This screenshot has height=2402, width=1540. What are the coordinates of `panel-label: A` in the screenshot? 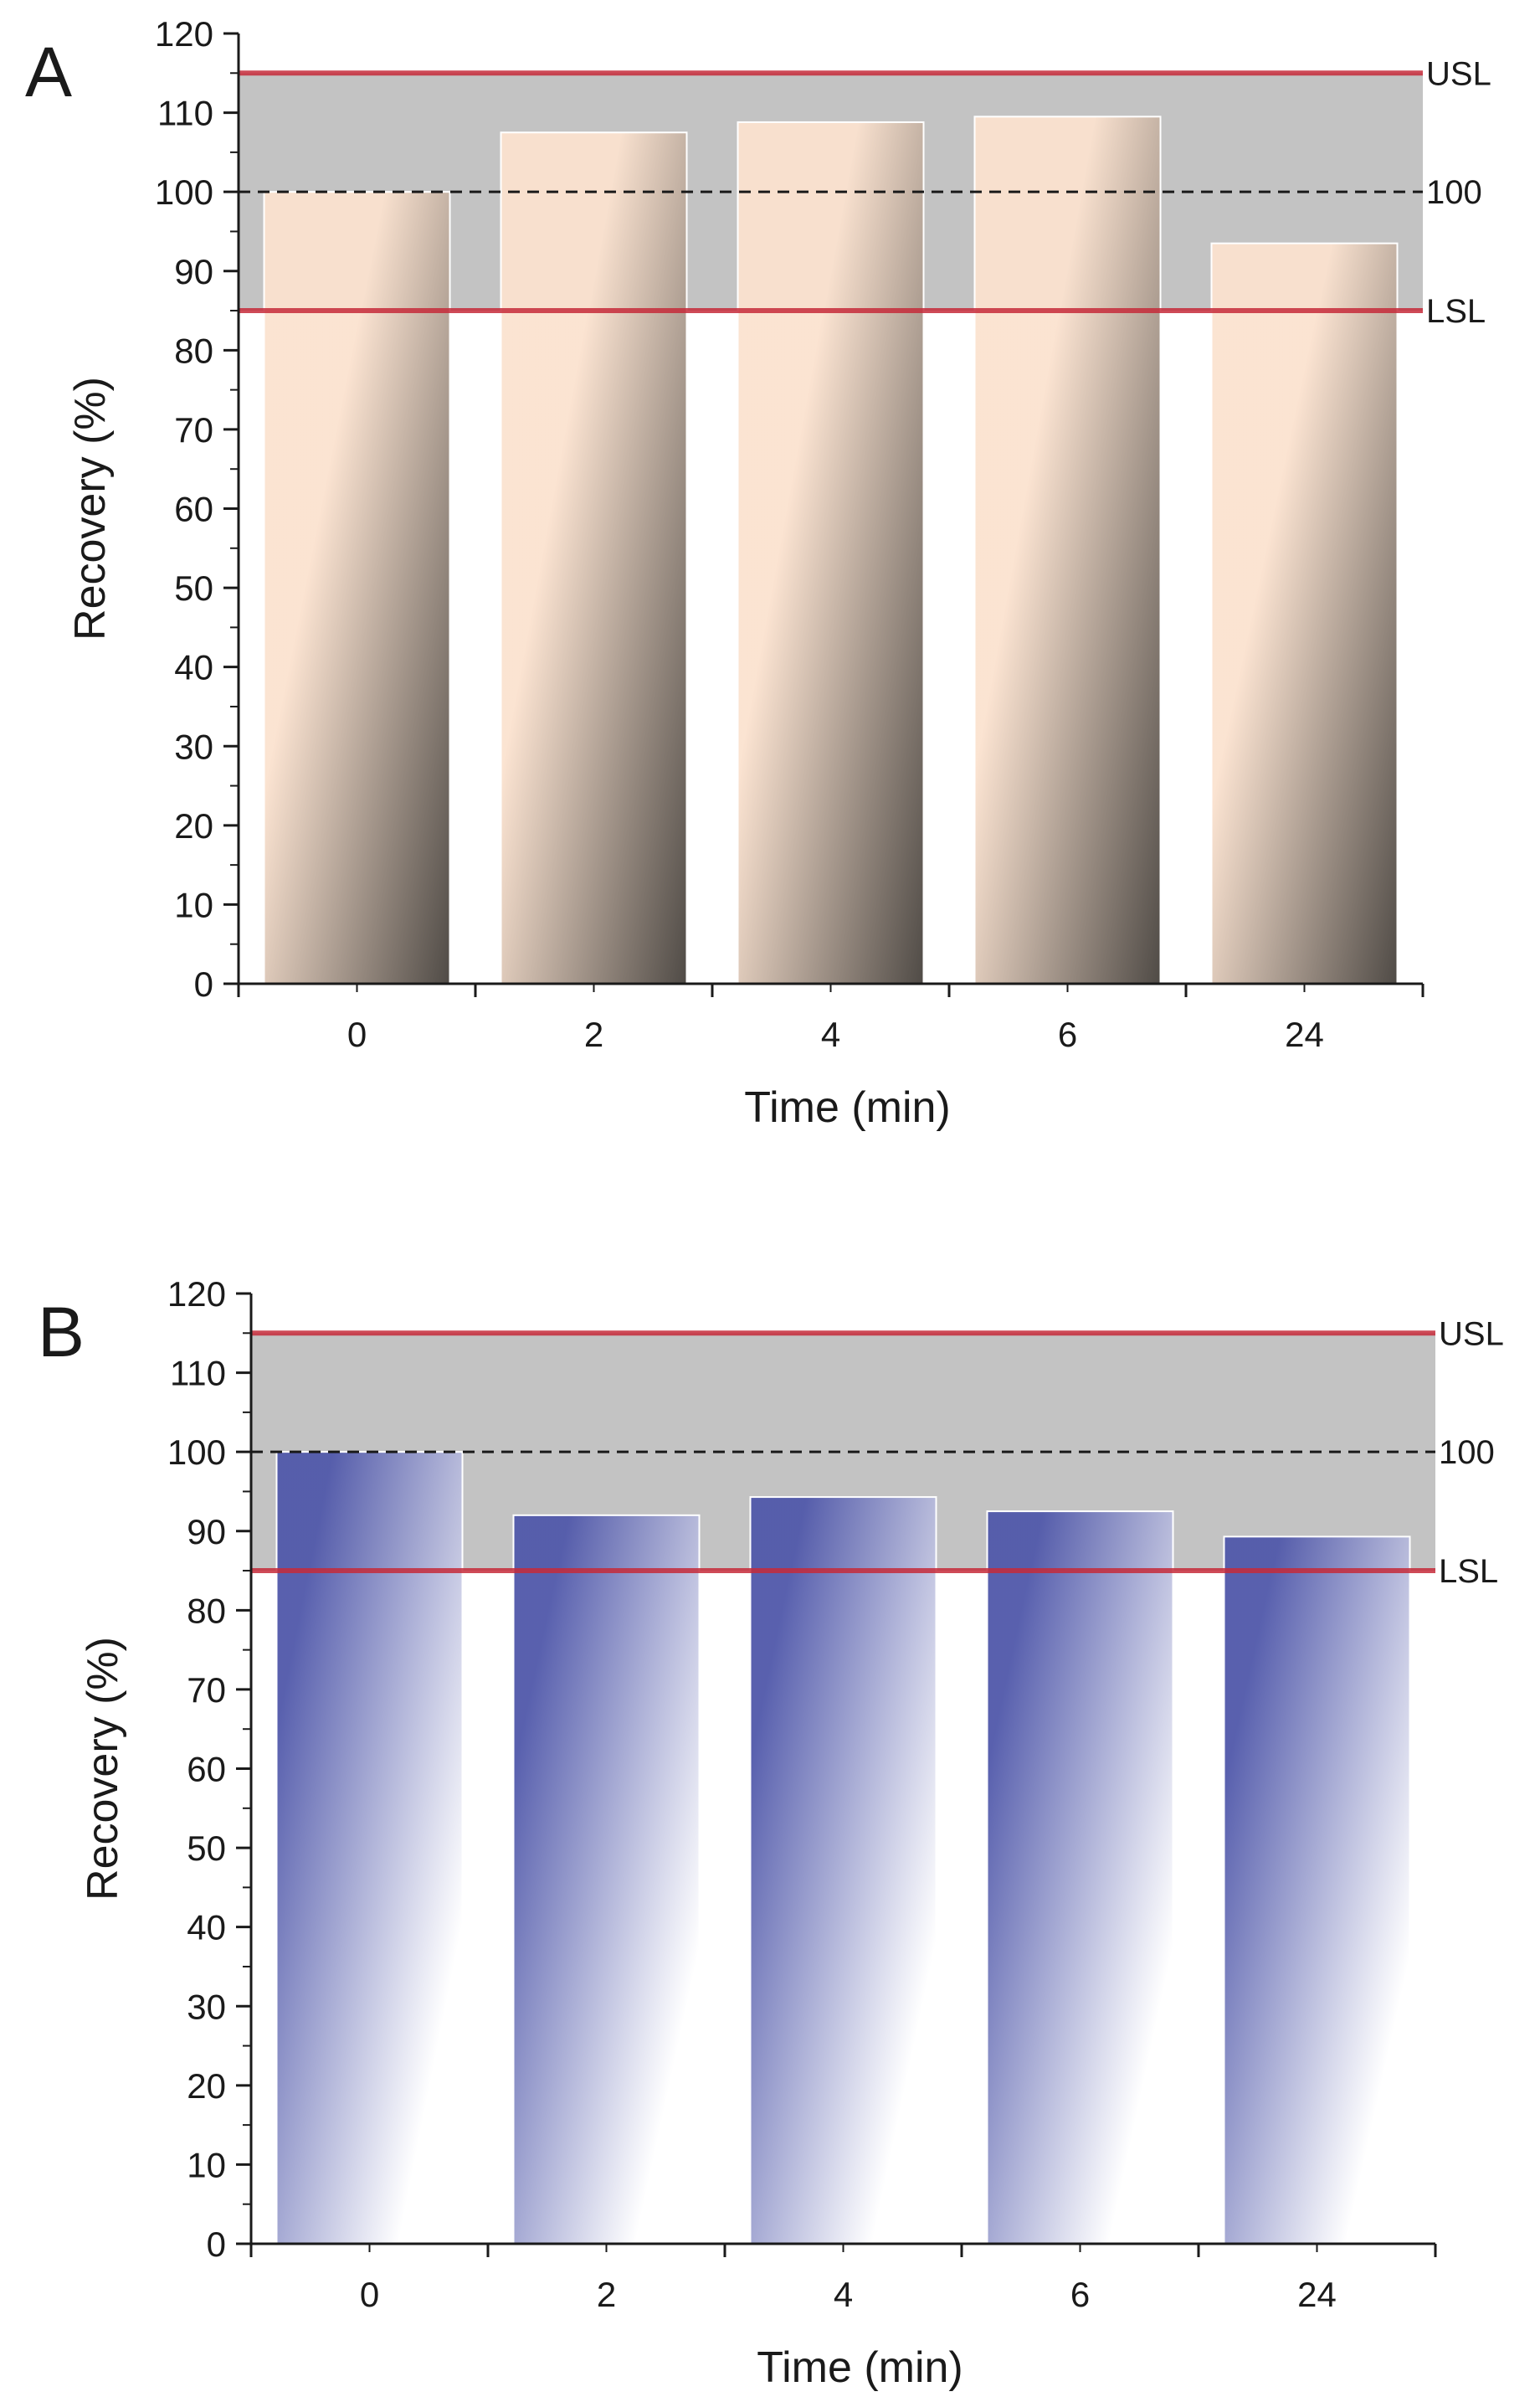 It's located at (48, 72).